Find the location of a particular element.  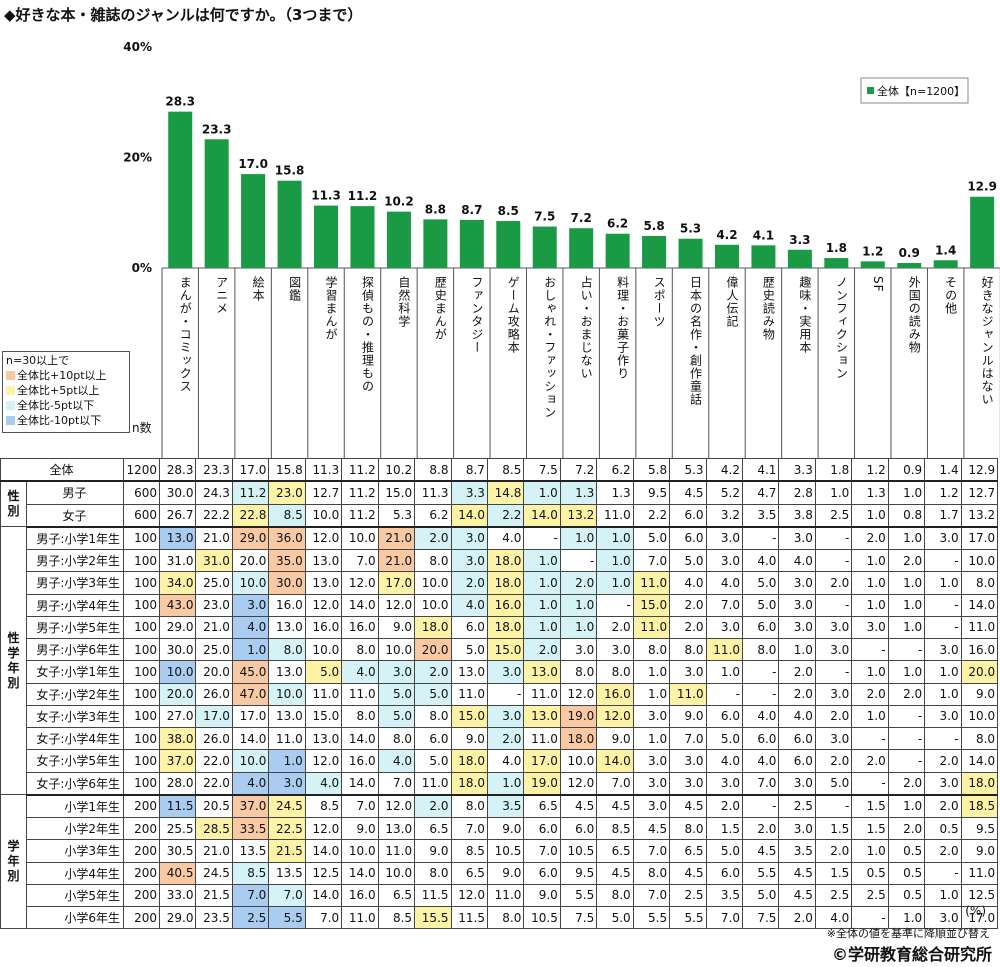

table-cell: 13.5 is located at coordinates (287, 873).